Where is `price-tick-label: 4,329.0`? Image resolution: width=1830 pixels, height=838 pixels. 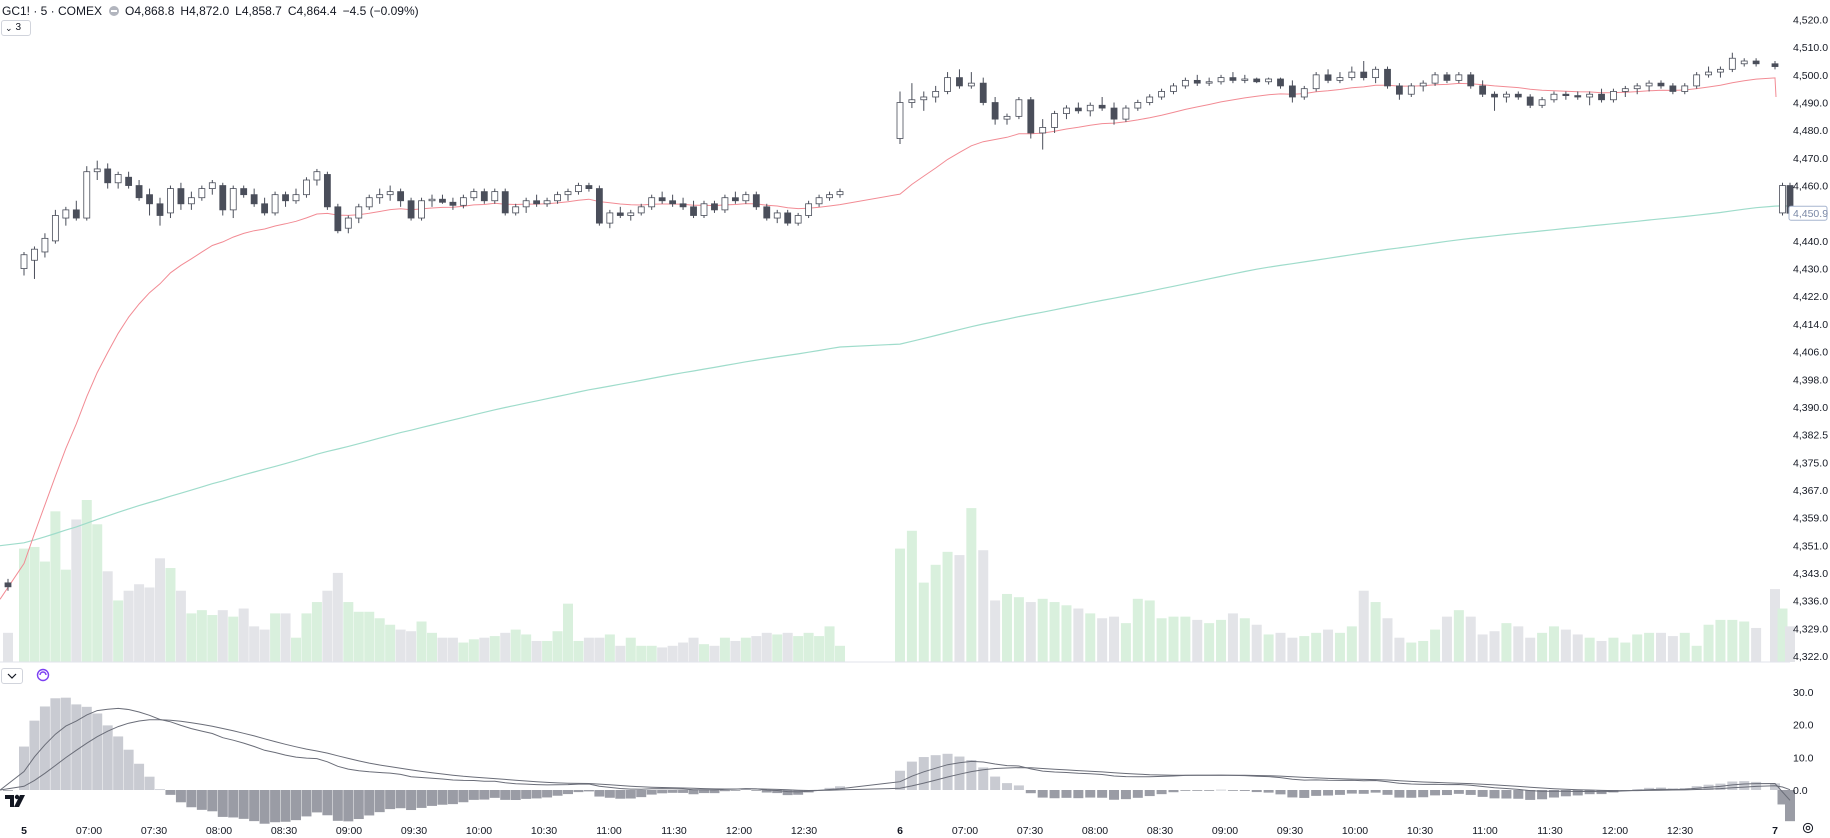
price-tick-label: 4,329.0 is located at coordinates (1810, 629).